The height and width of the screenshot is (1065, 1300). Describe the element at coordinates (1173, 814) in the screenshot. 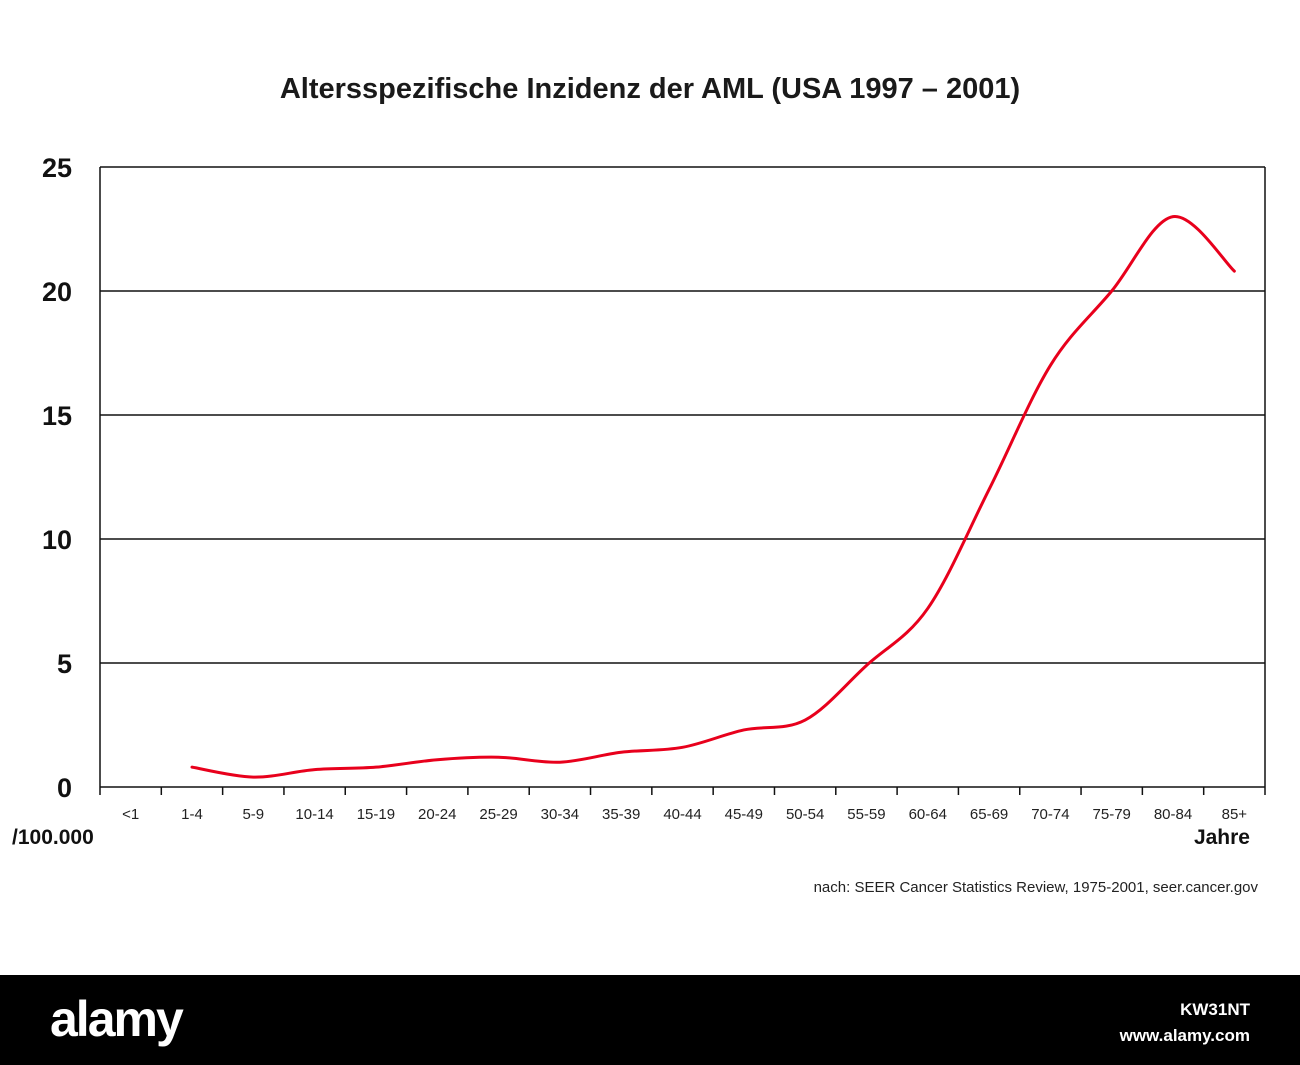

I see `x-tick-80-84: 80-84` at that location.